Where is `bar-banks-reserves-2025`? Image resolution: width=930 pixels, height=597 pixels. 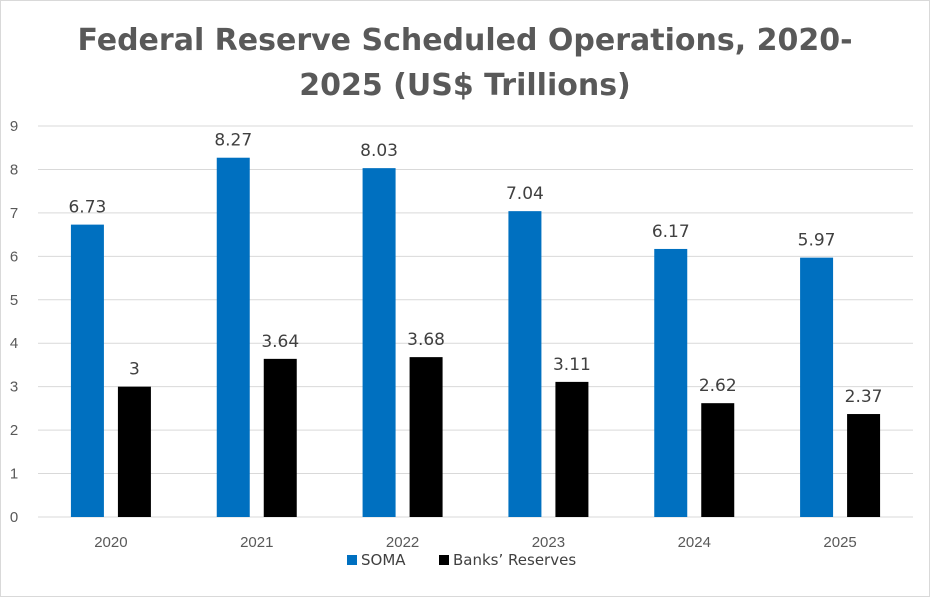 bar-banks-reserves-2025 is located at coordinates (864, 465).